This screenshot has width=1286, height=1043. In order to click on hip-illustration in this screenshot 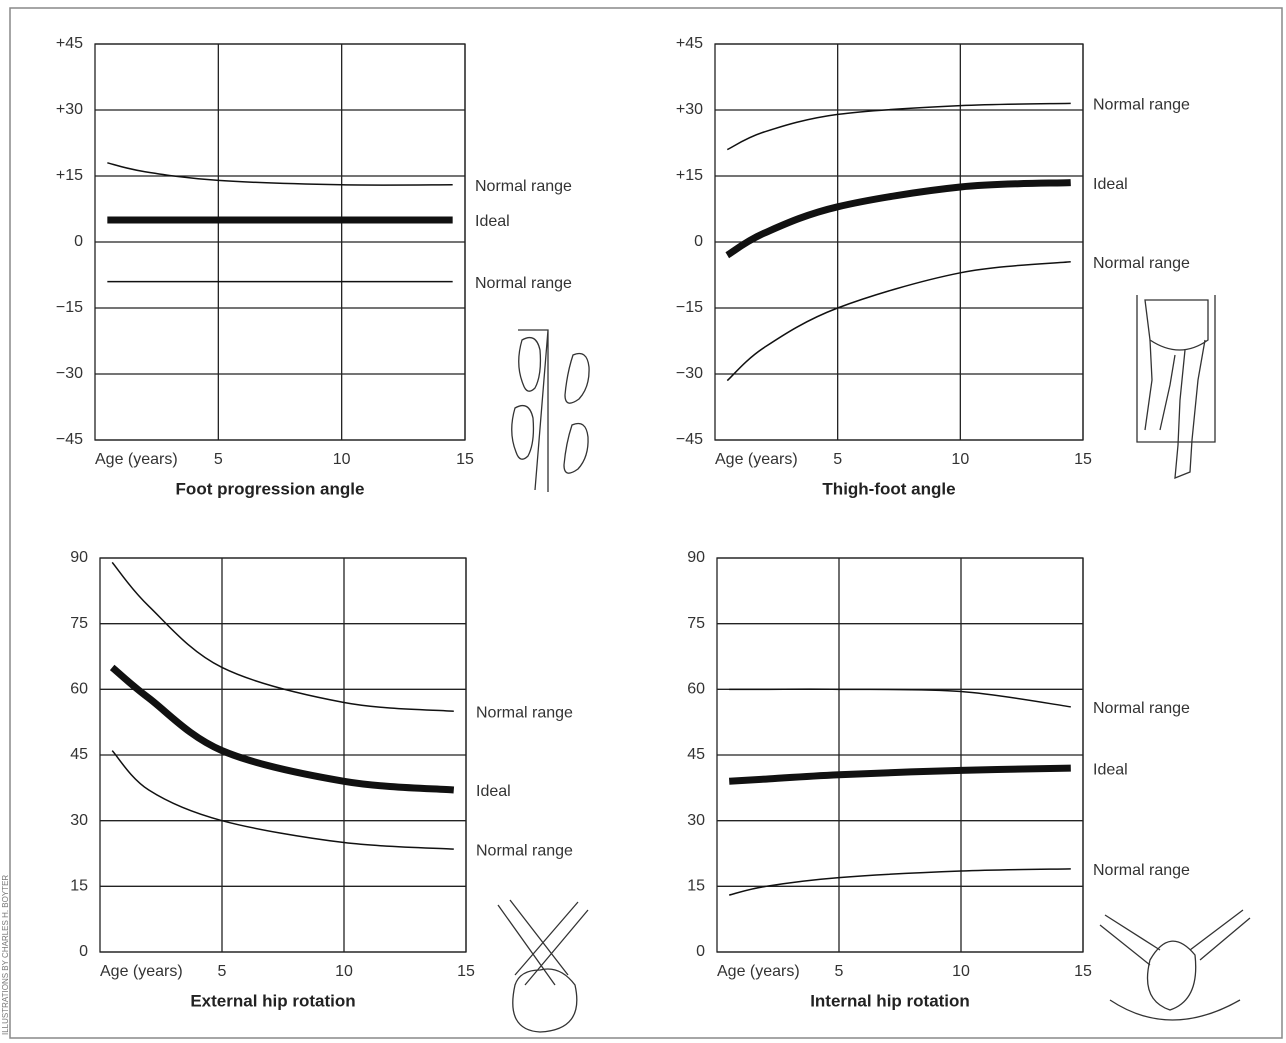, I will do `click(1175, 965)`.